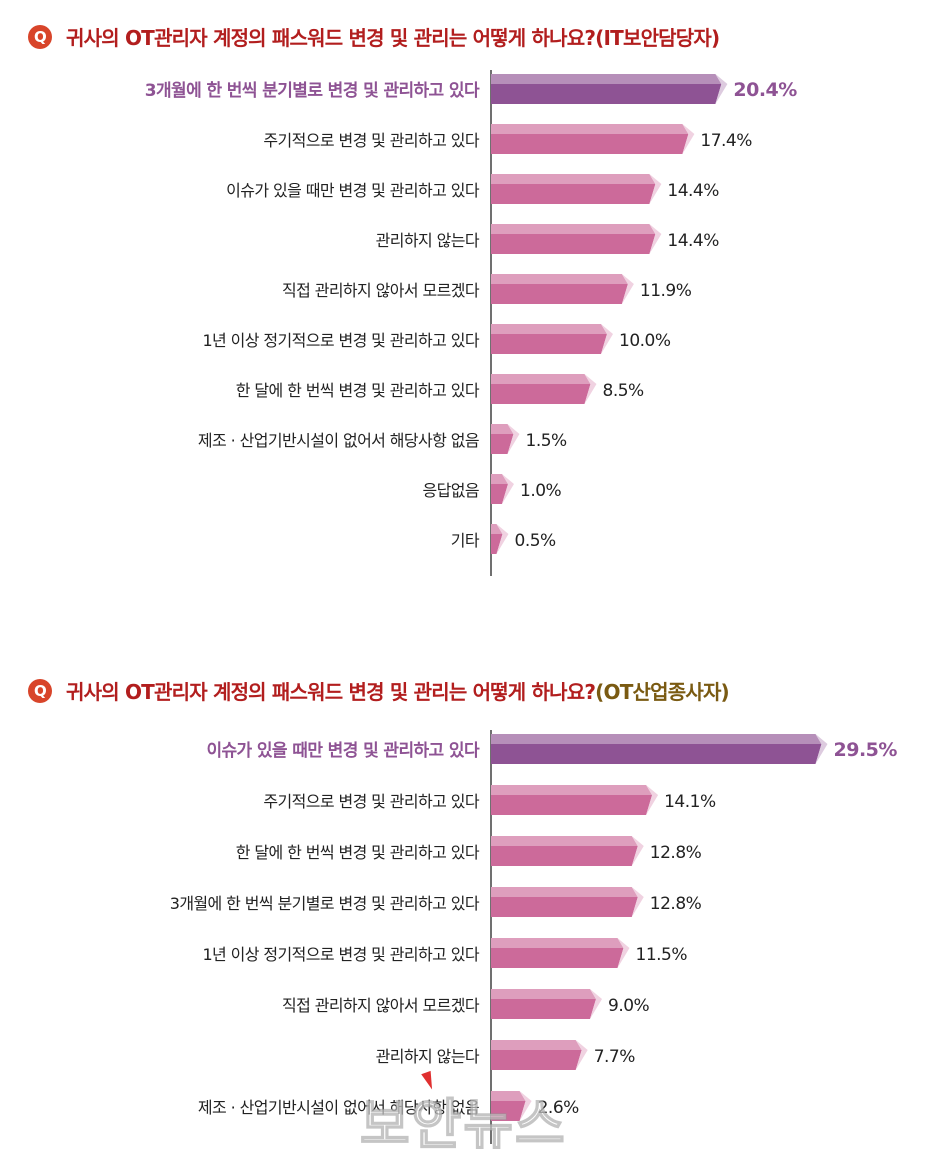 Image resolution: width=939 pixels, height=1159 pixels. What do you see at coordinates (657, 38) in the screenshot?
I see `chart-title-suffix: (IT보안담당자)` at bounding box center [657, 38].